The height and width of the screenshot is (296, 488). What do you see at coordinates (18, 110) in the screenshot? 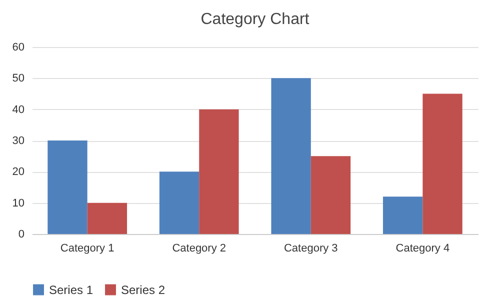
I see `y-tick-label: 40` at bounding box center [18, 110].